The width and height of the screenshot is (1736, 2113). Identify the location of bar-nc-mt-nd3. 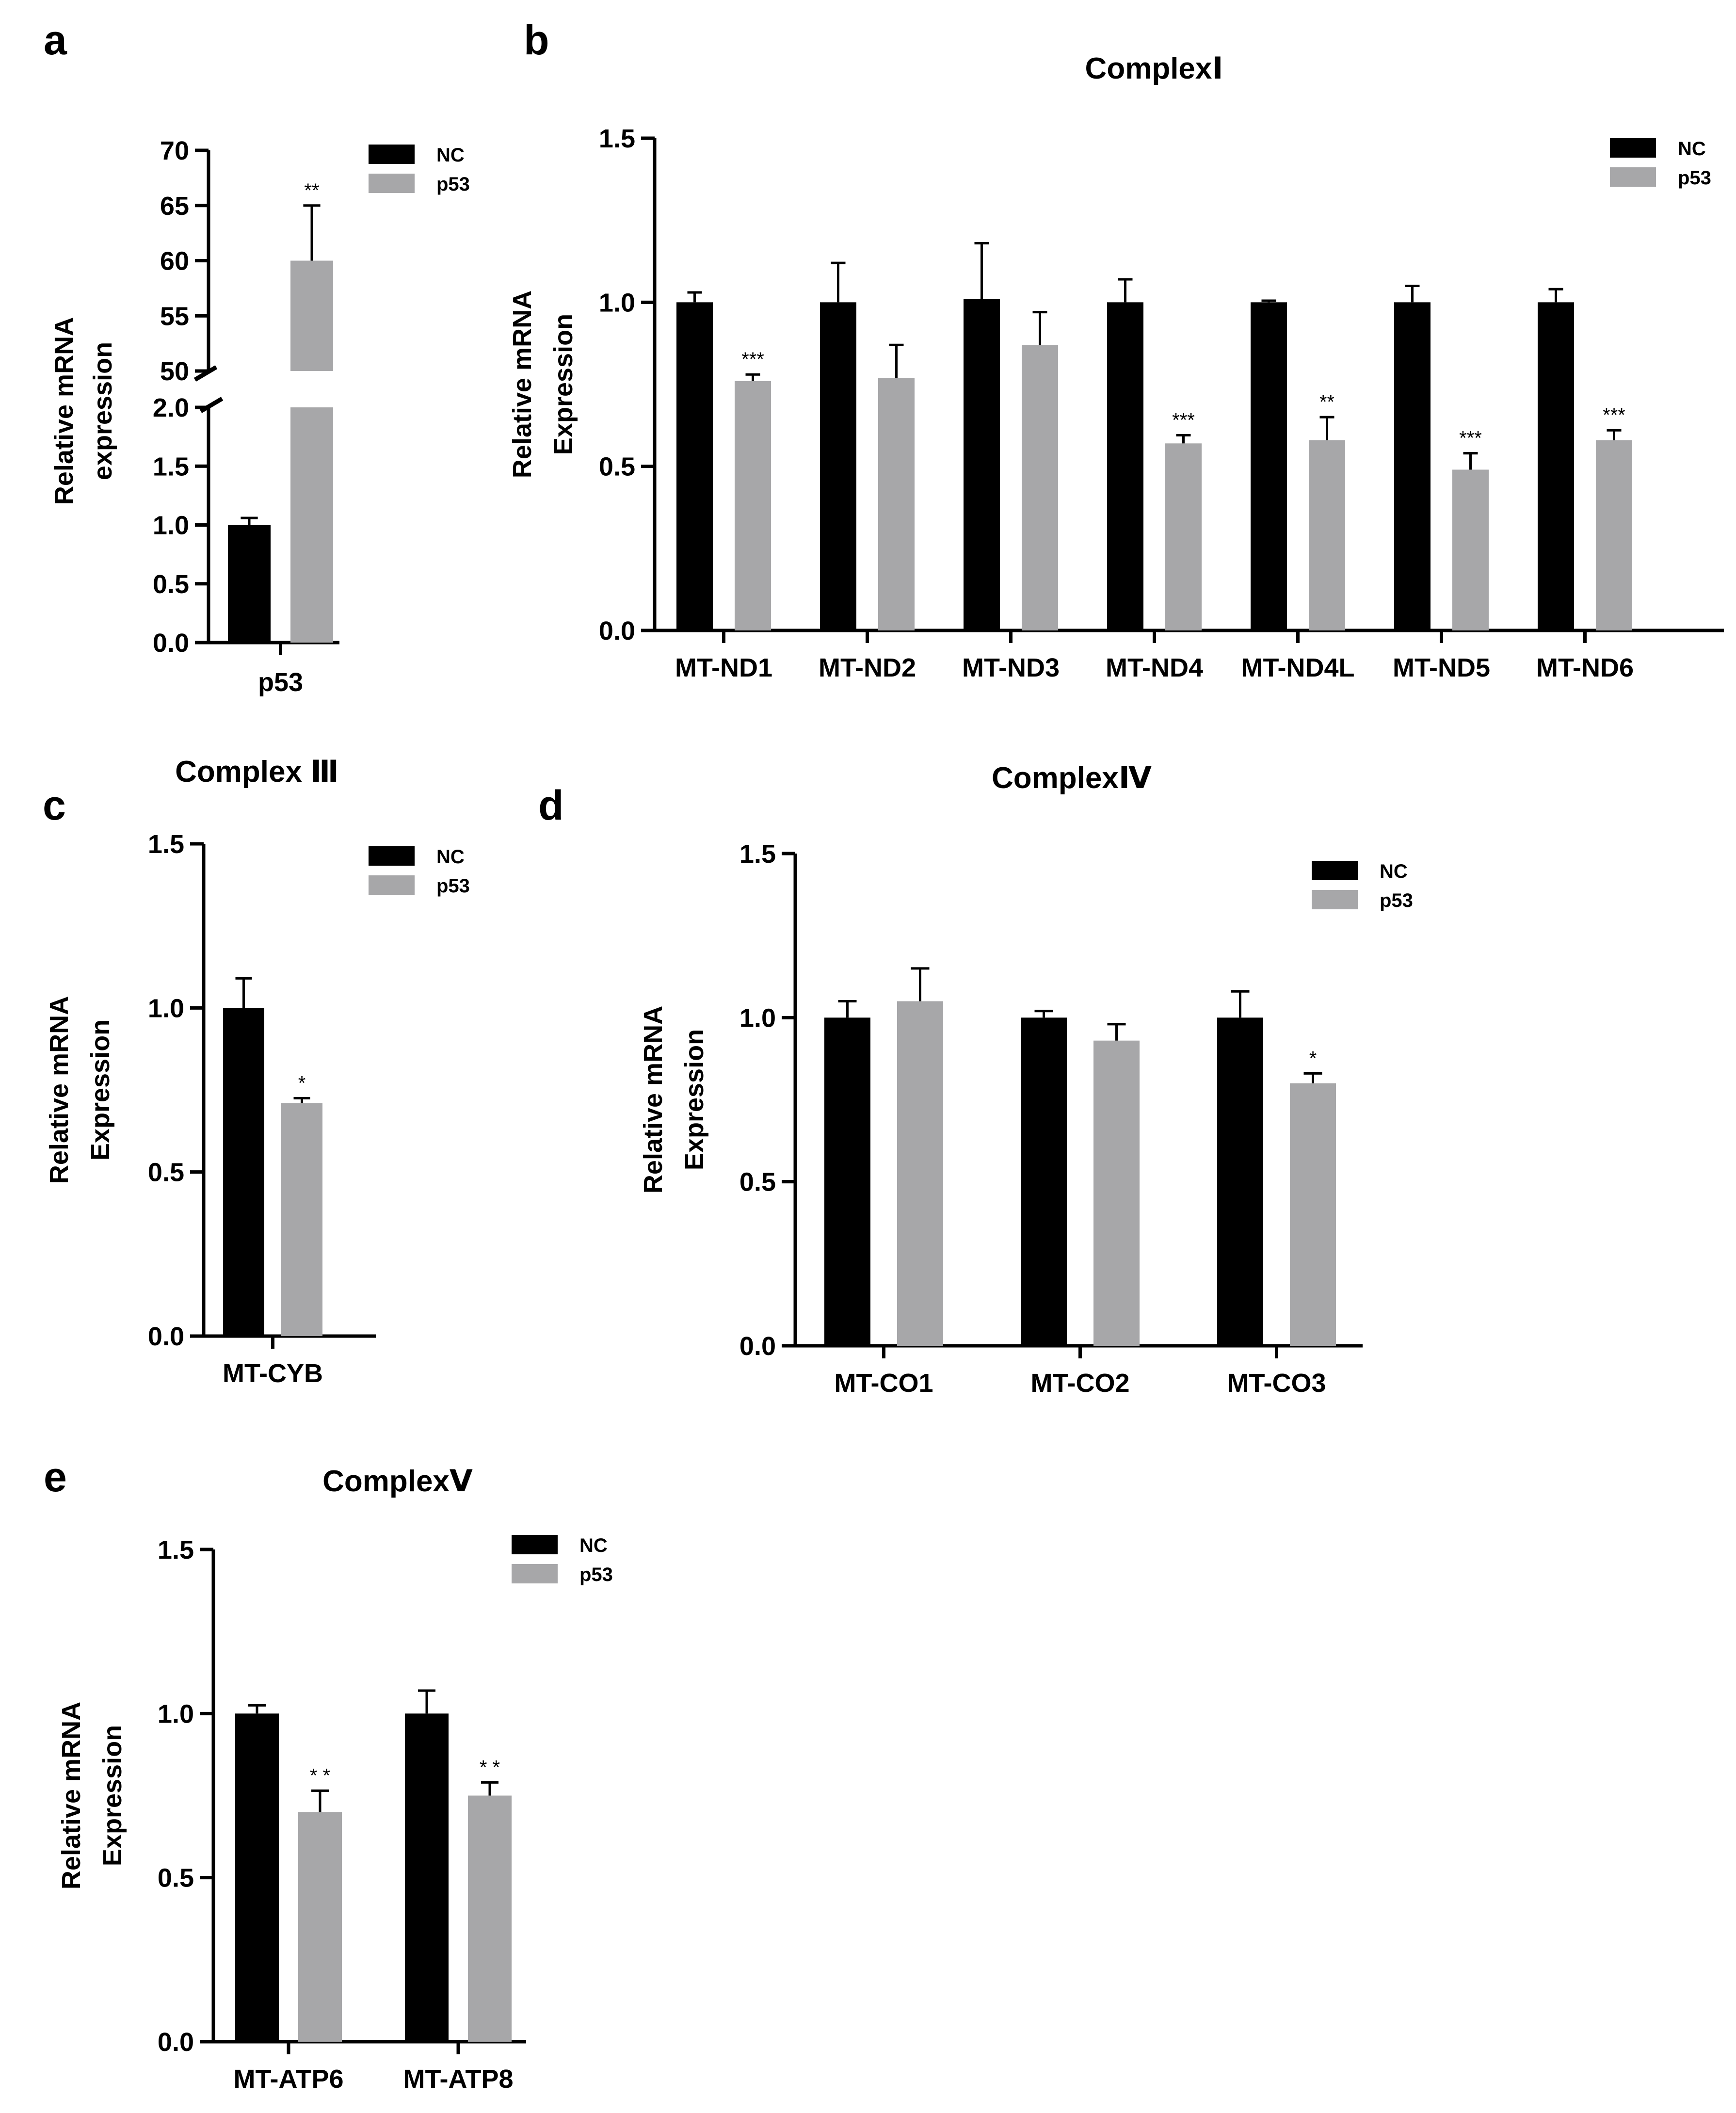
(982, 464).